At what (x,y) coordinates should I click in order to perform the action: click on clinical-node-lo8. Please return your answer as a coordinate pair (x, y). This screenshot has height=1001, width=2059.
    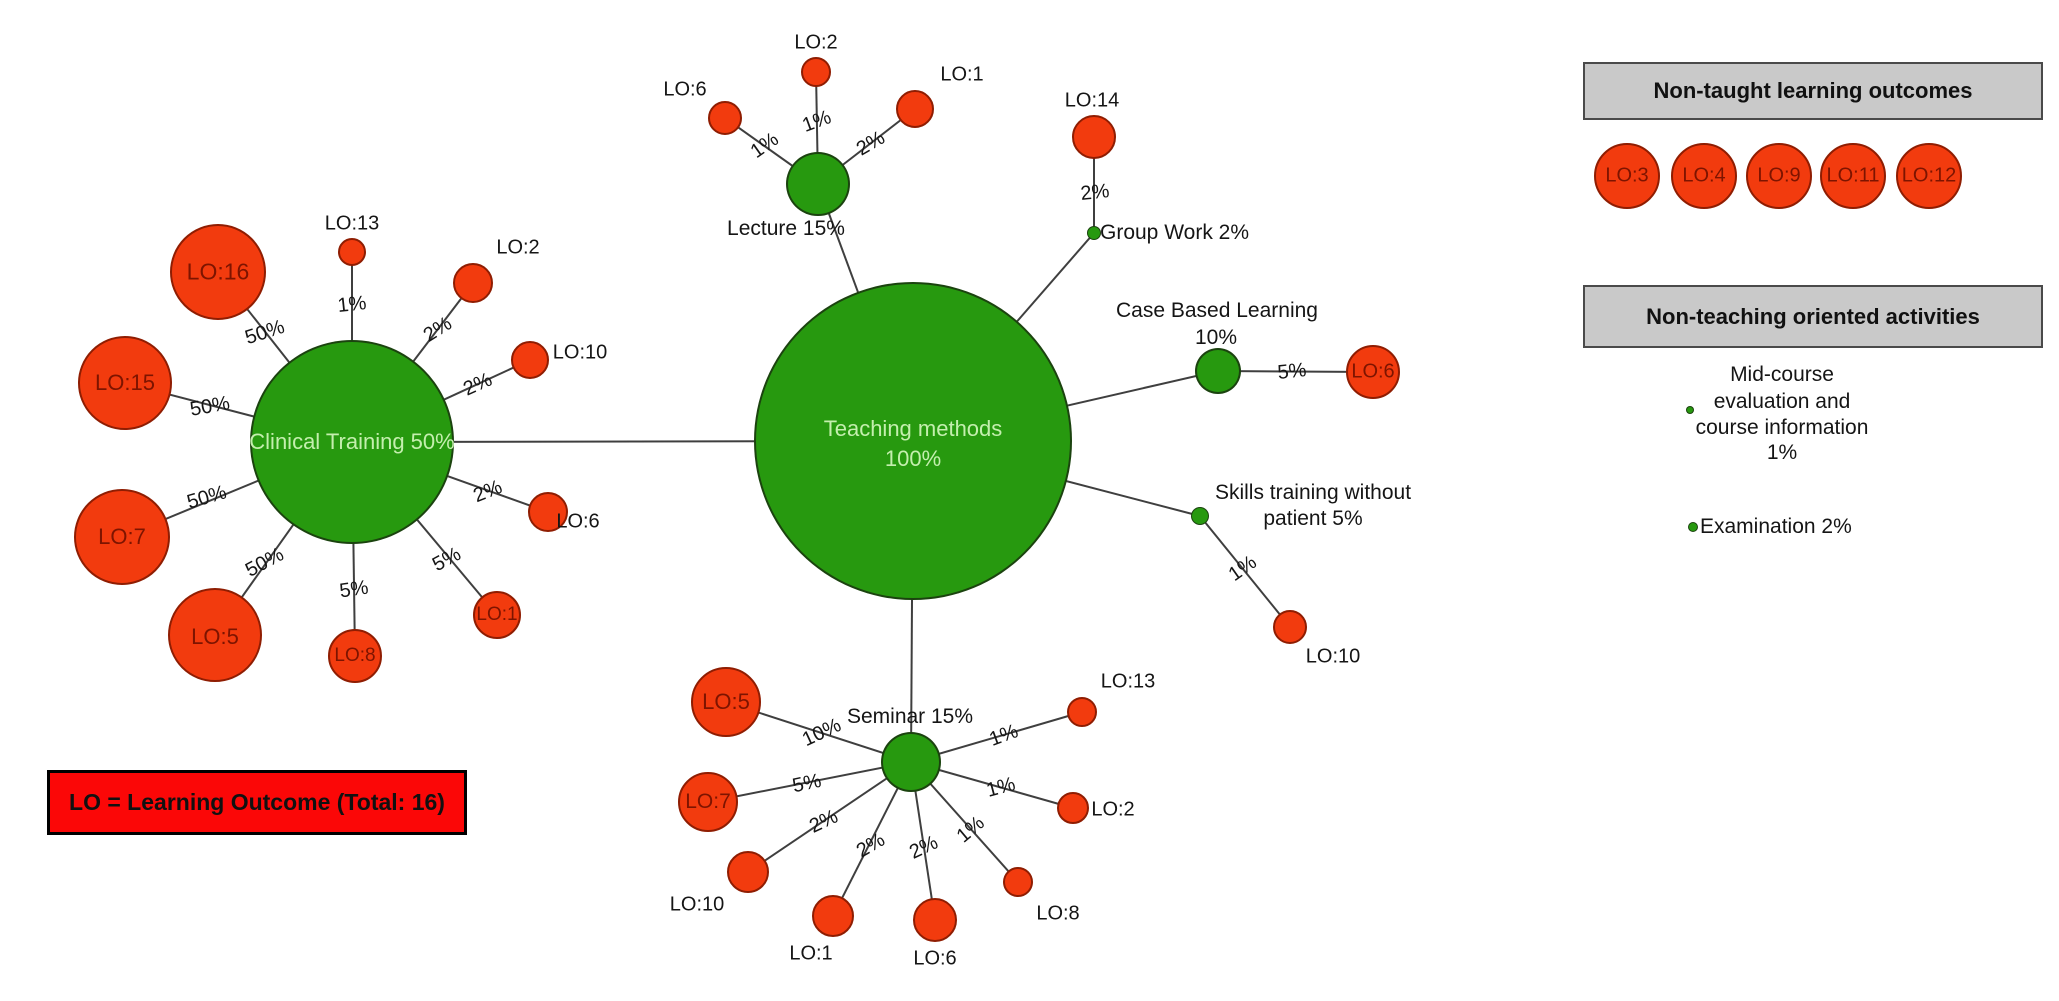
    Looking at the image, I should click on (355, 656).